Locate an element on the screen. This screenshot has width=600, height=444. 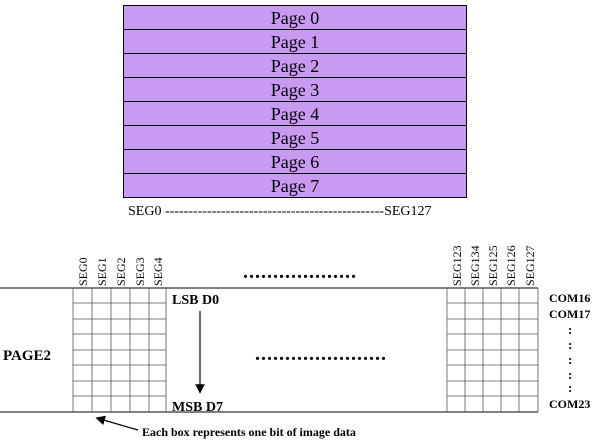
right-bit-grid is located at coordinates (492, 350).